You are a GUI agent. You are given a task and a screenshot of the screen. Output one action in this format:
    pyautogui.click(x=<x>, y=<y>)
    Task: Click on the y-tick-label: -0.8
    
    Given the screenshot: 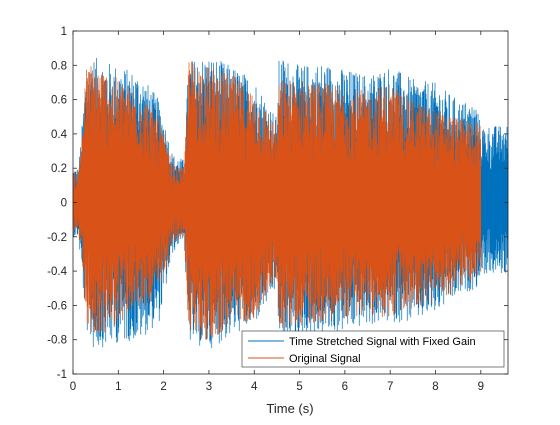 What is the action you would take?
    pyautogui.click(x=57, y=341)
    